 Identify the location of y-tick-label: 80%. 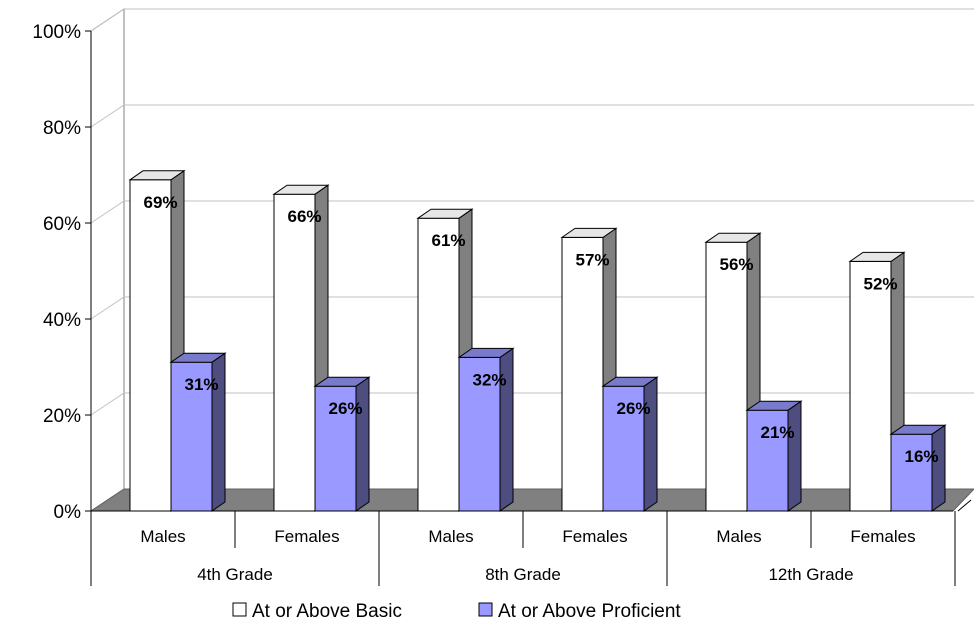
(62, 128).